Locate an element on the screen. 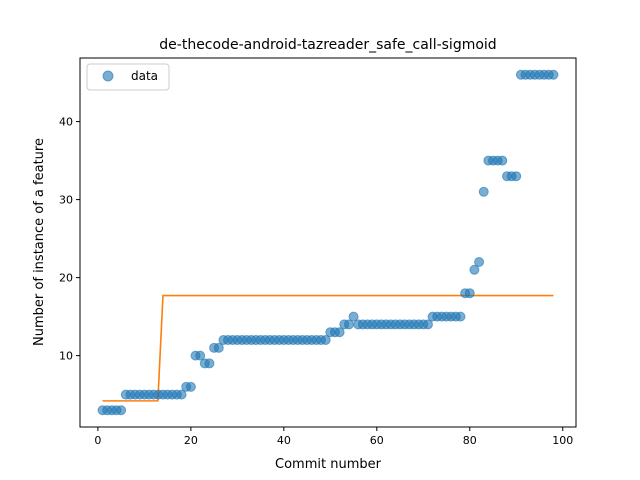 Image resolution: width=640 pixels, height=480 pixels. x-tick-label: 80 is located at coordinates (470, 440).